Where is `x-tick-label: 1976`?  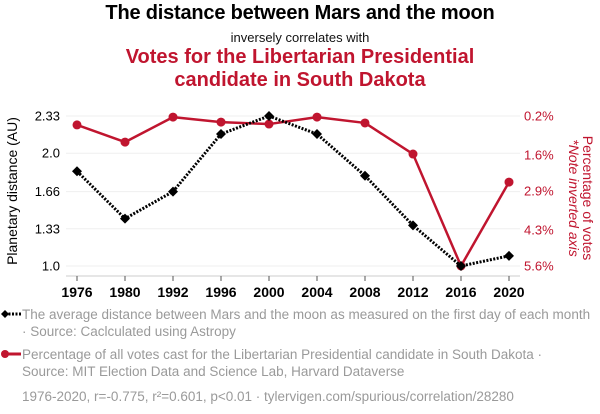 x-tick-label: 1976 is located at coordinates (76, 292).